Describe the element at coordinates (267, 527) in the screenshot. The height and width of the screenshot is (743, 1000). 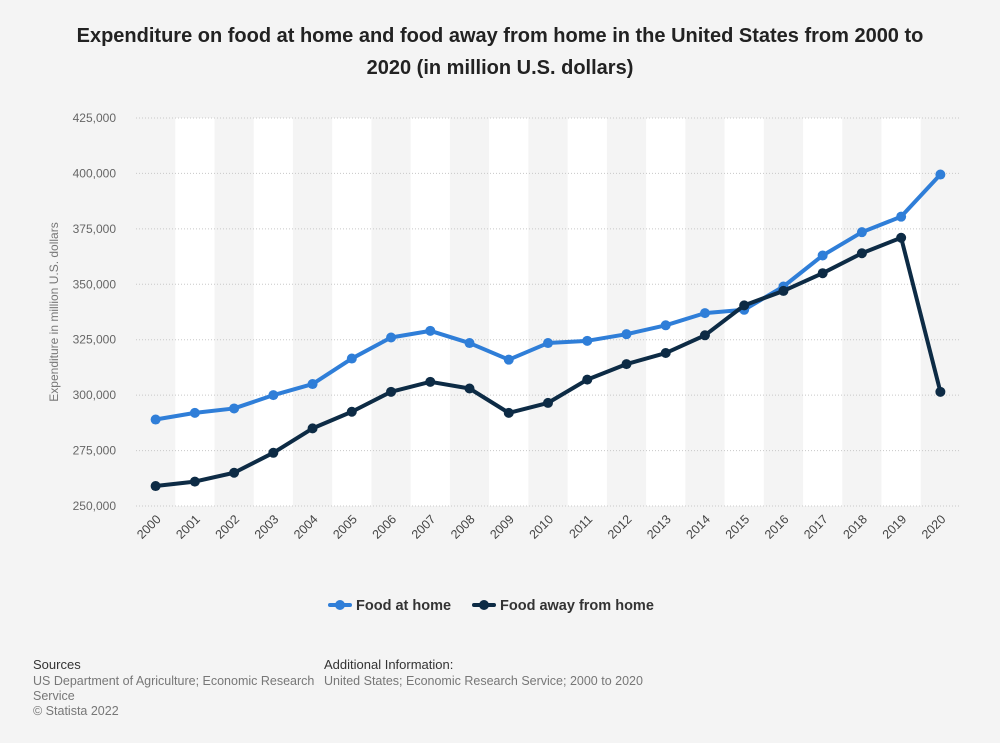
I see `x-tick-label: 2003` at that location.